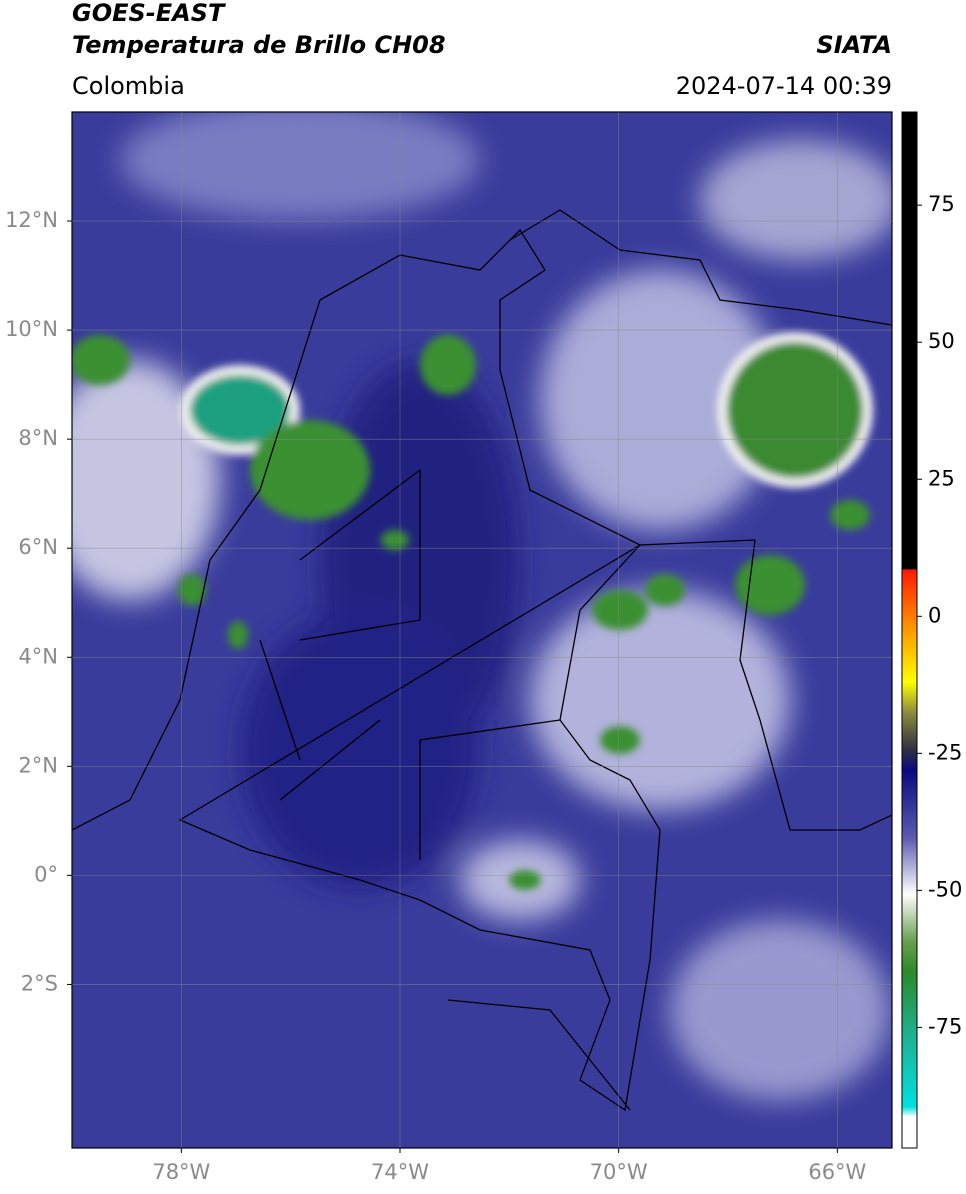  Describe the element at coordinates (128, 86) in the screenshot. I see `region: Colombia` at that location.